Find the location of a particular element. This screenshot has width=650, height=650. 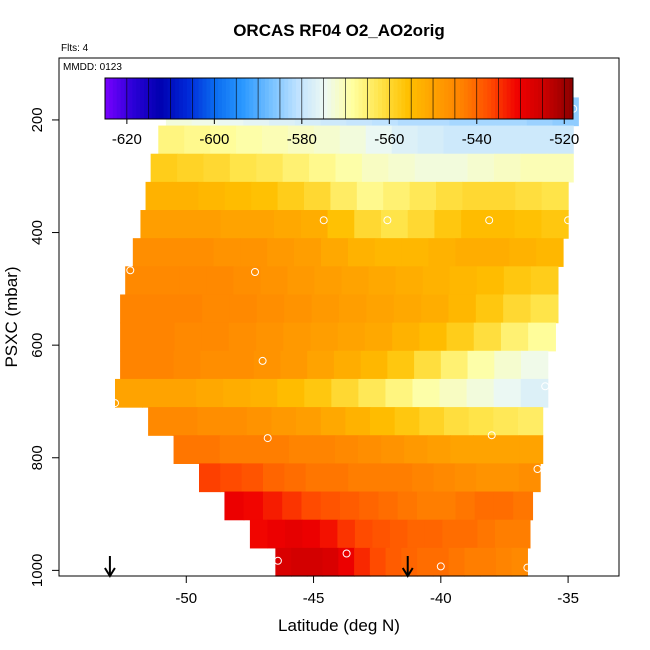

colorbar-frame is located at coordinates (339, 98).